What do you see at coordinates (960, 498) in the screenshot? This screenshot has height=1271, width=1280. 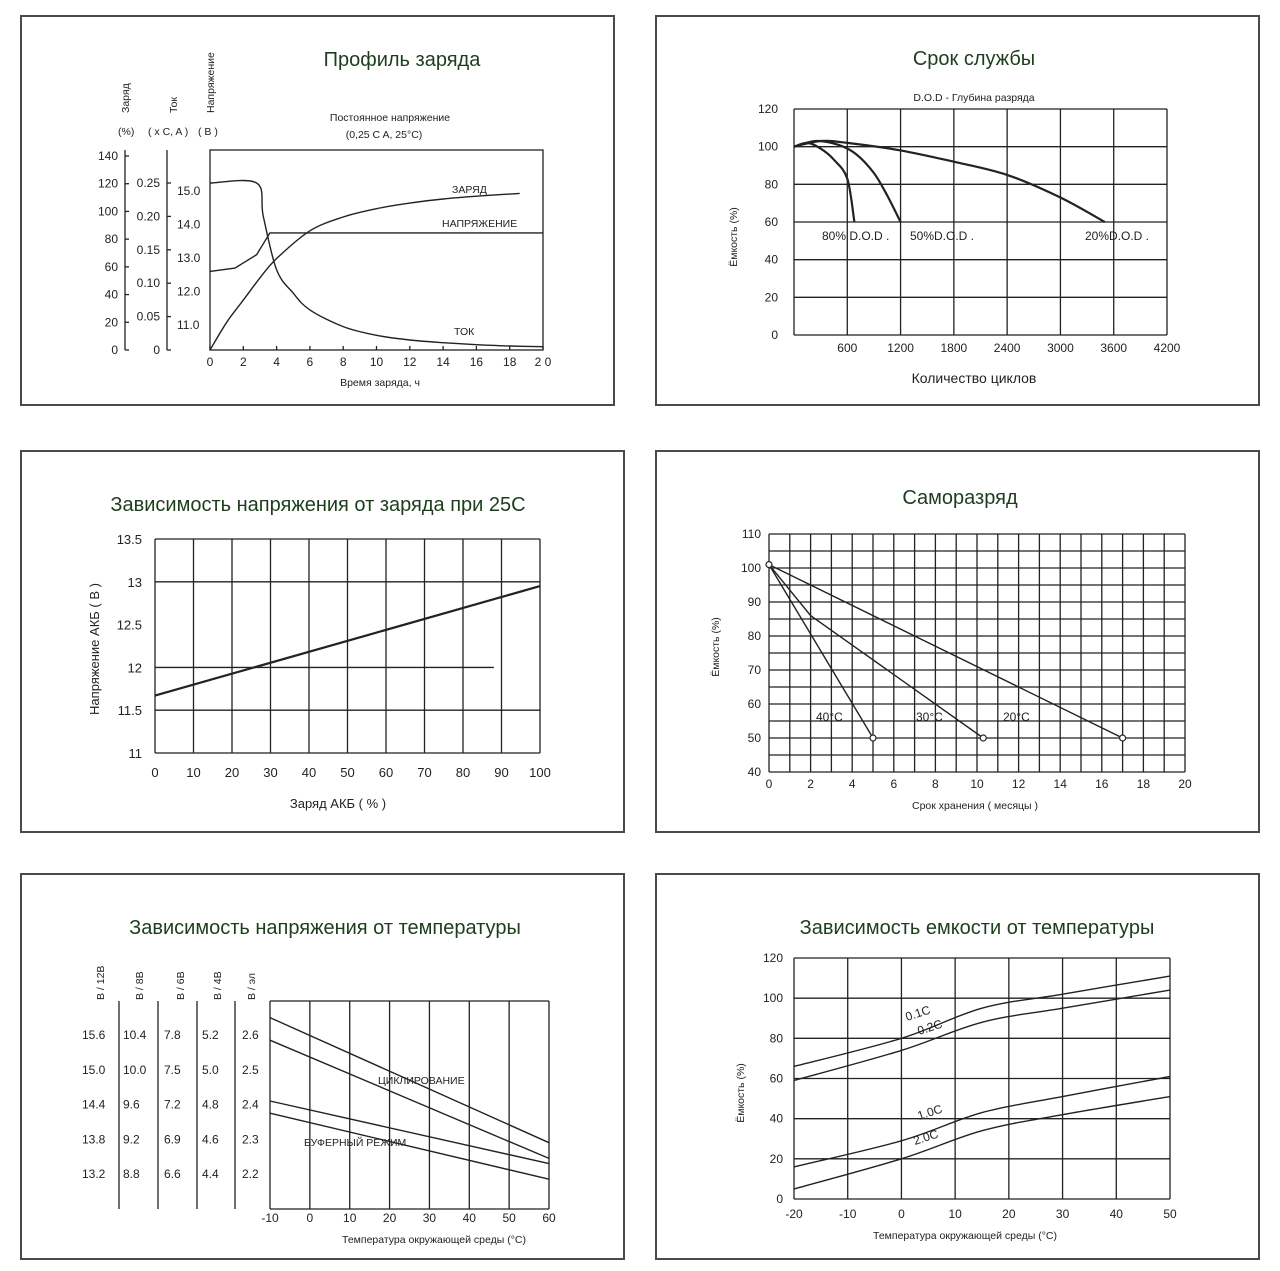 I see `chart-title: Саморазряд` at bounding box center [960, 498].